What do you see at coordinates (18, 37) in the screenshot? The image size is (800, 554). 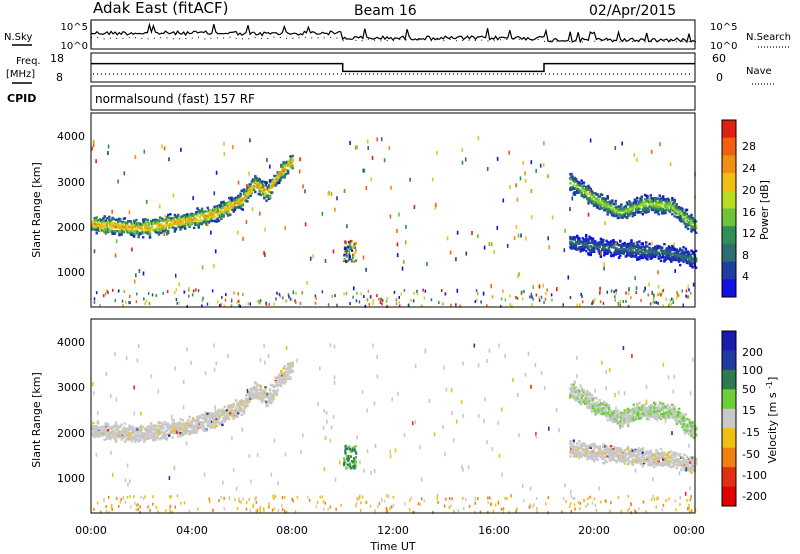 I see `noise-left-label: N.Sky` at bounding box center [18, 37].